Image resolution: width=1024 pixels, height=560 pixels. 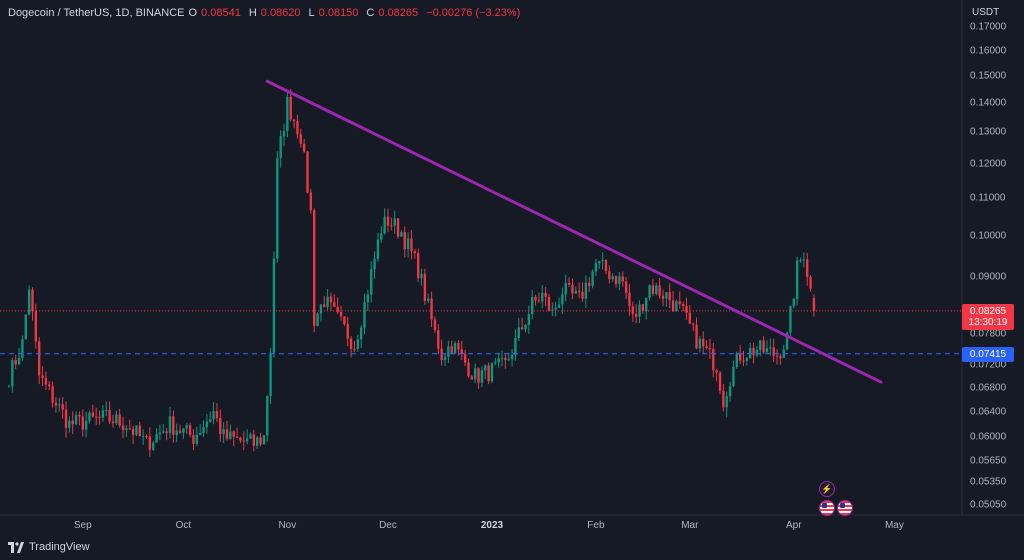 I want to click on price-tick-label: 0.06000, so click(x=988, y=437).